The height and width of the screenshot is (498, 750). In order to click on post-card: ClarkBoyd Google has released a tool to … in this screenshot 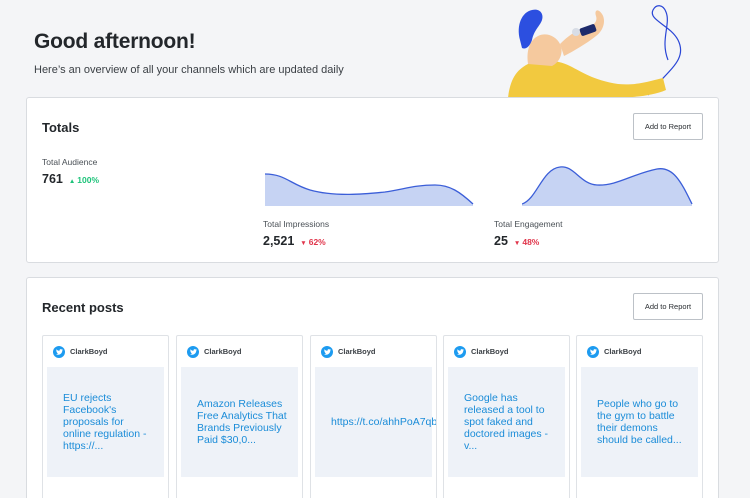, I will do `click(506, 416)`.